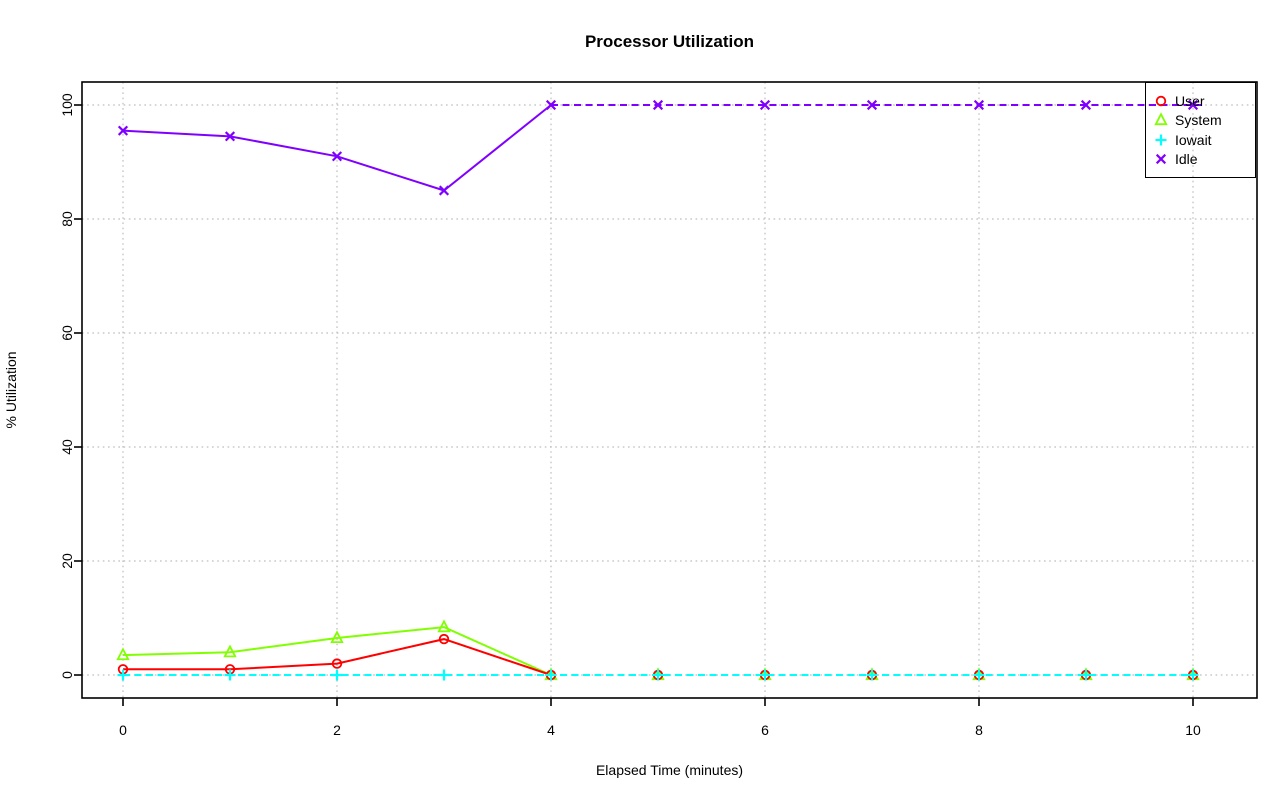 The width and height of the screenshot is (1280, 801). Describe the element at coordinates (67, 333) in the screenshot. I see `y-tick-label: 60` at that location.